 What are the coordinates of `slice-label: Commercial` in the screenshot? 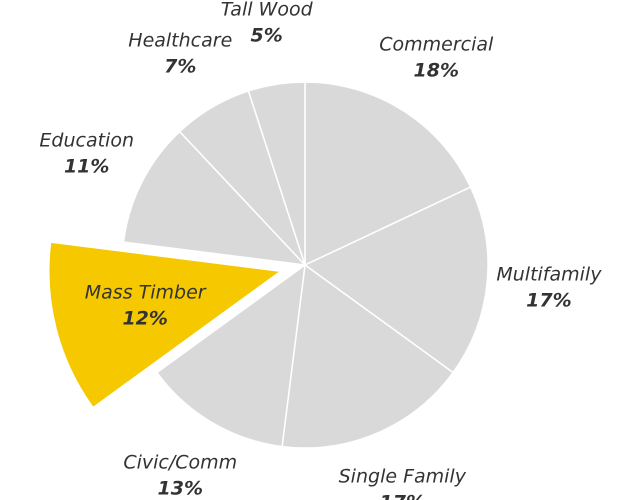 It's located at (436, 45).